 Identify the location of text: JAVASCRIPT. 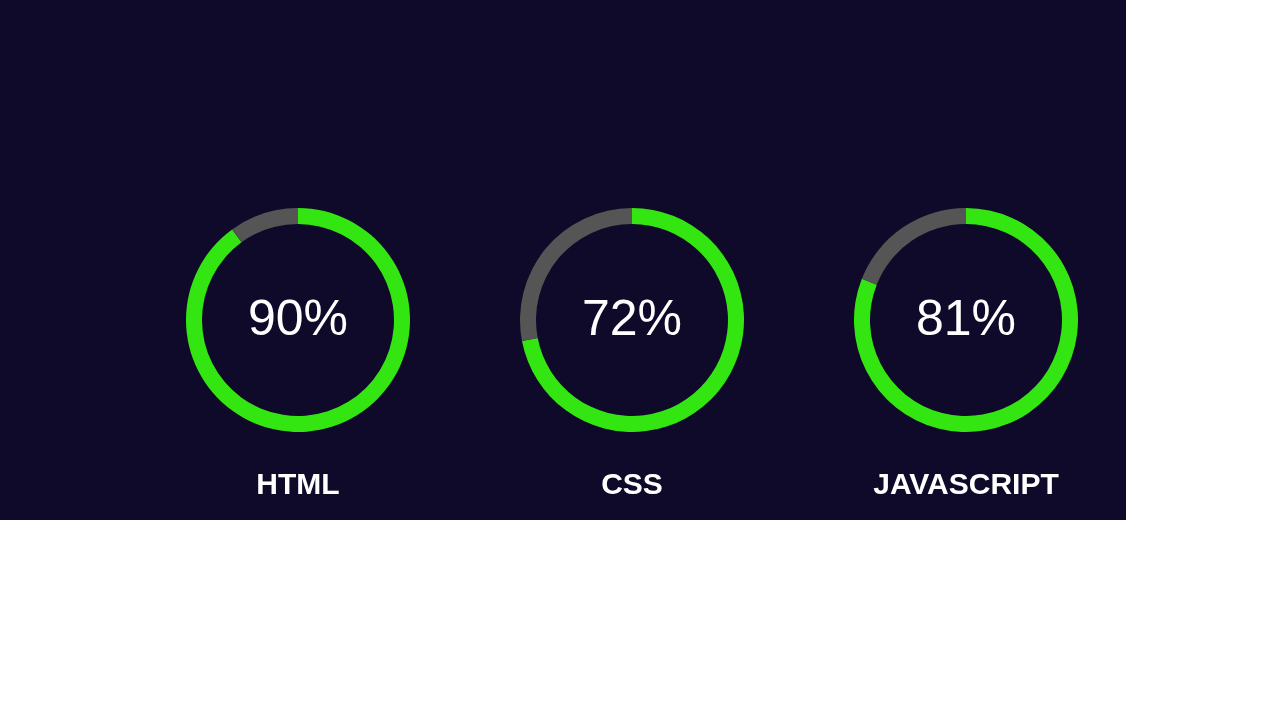
(966, 483).